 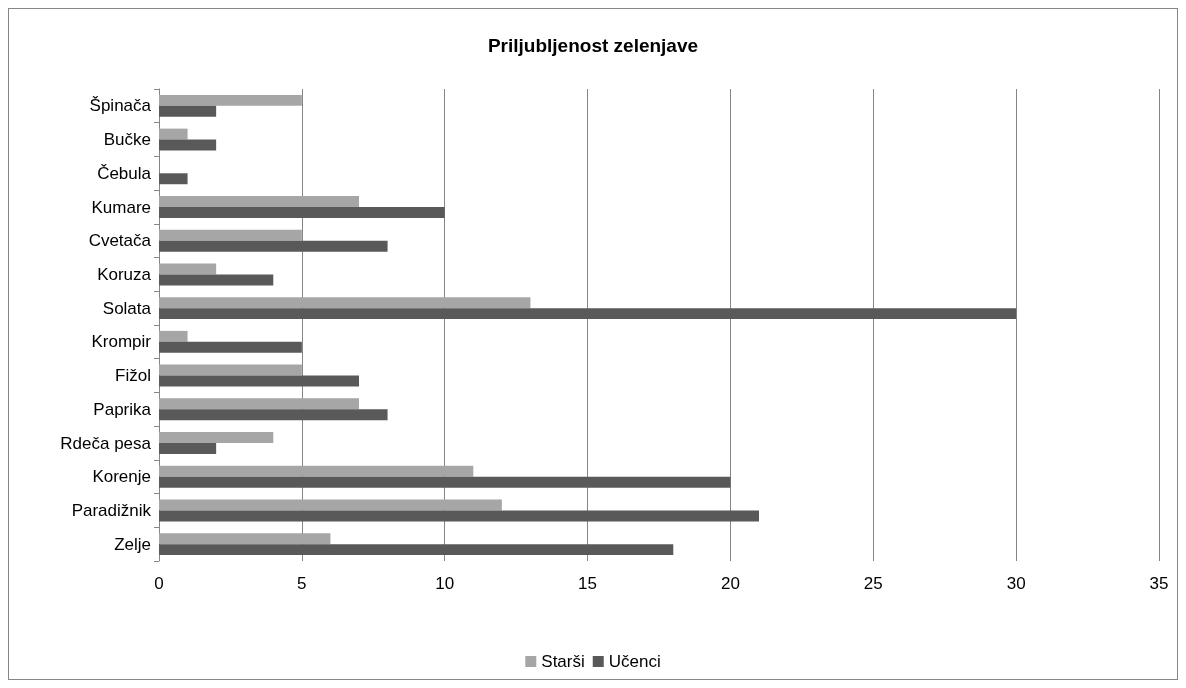 What do you see at coordinates (588, 583) in the screenshot?
I see `x-tick-label: 15` at bounding box center [588, 583].